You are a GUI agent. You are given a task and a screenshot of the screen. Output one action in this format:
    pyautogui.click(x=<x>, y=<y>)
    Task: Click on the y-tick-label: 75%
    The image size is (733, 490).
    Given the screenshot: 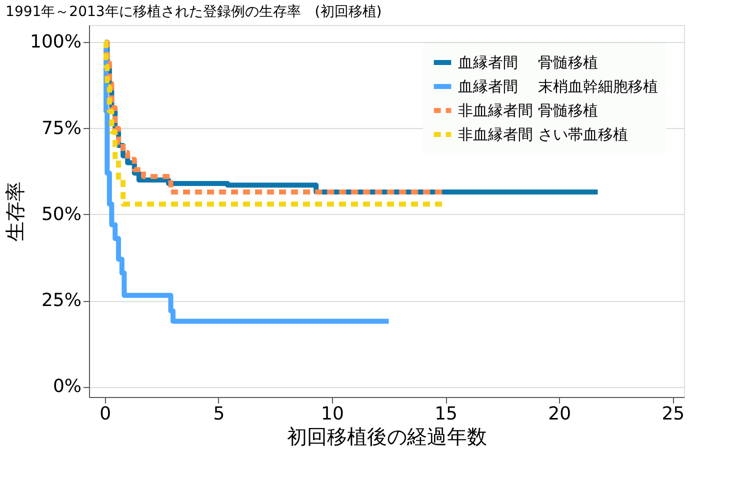 What is the action you would take?
    pyautogui.click(x=61, y=128)
    